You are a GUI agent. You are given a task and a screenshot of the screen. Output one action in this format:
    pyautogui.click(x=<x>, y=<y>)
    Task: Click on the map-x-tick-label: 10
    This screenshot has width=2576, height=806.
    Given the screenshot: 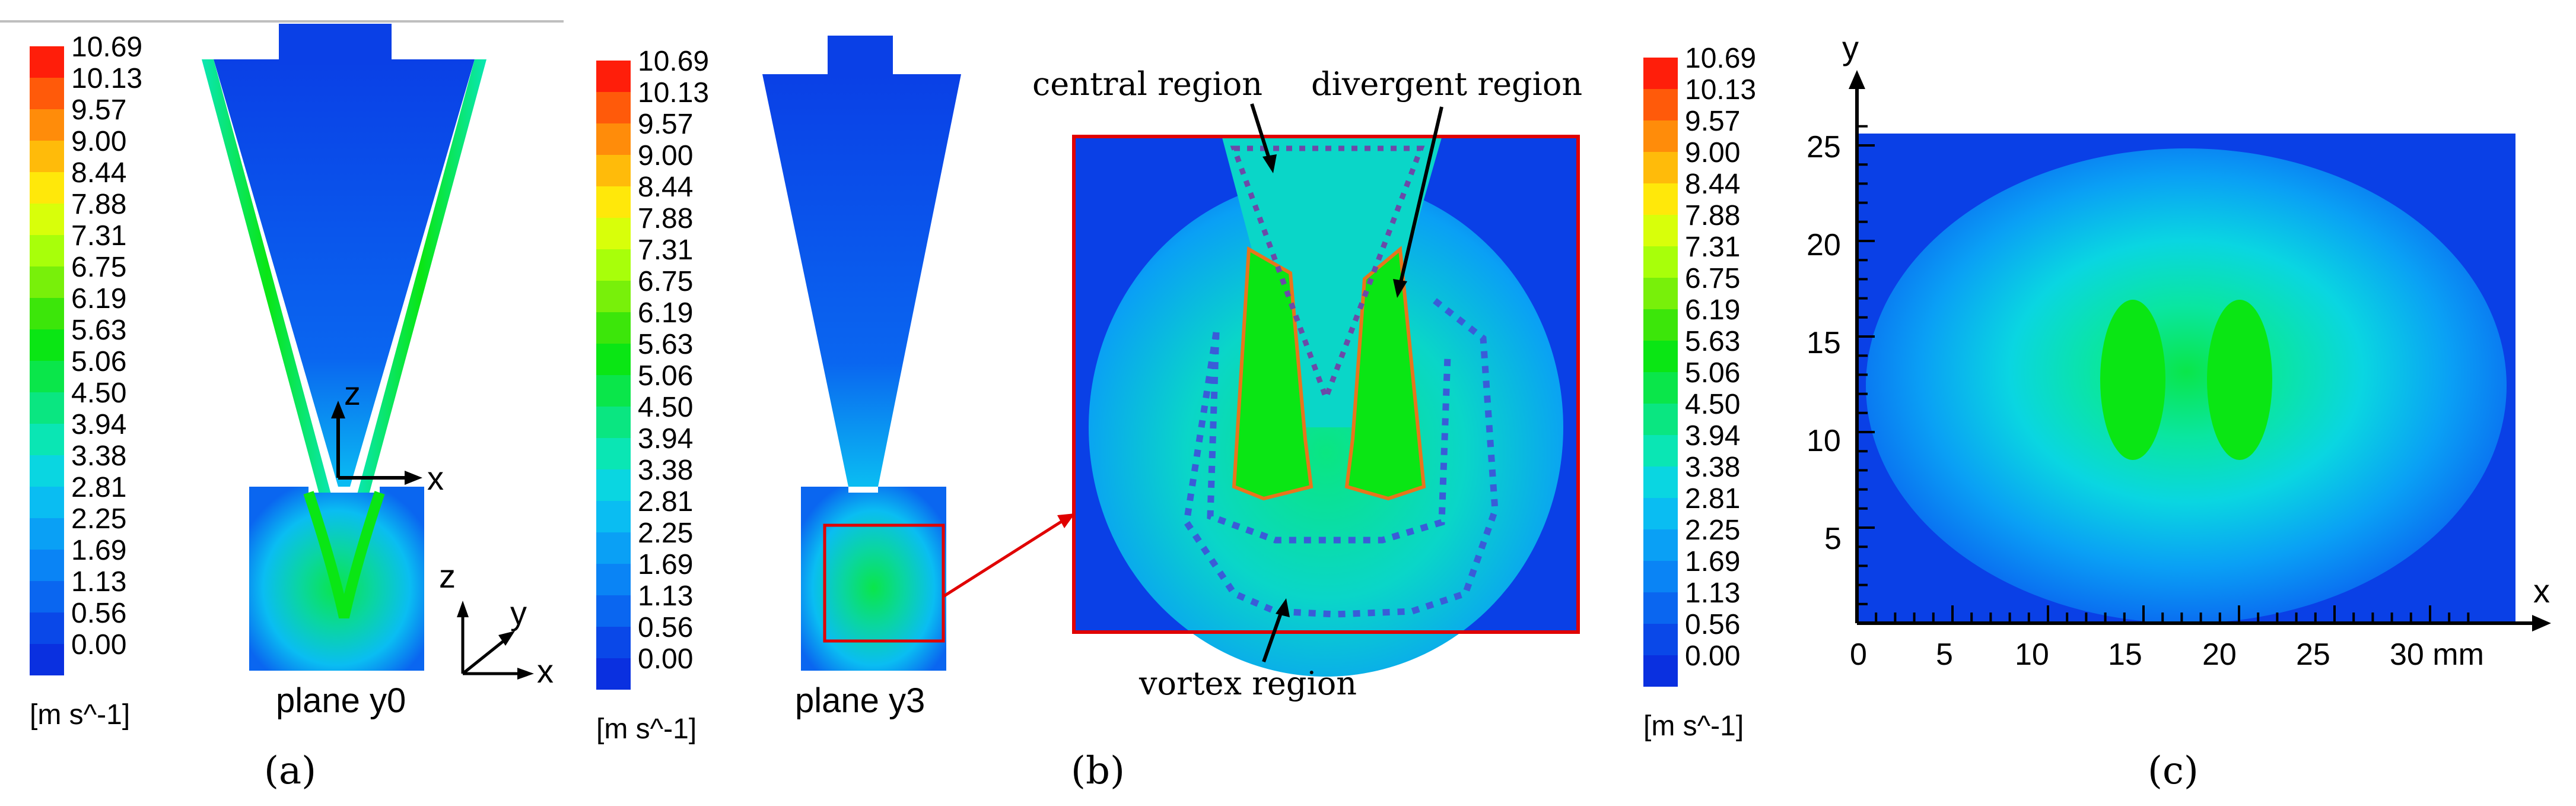 What is the action you would take?
    pyautogui.click(x=2032, y=655)
    